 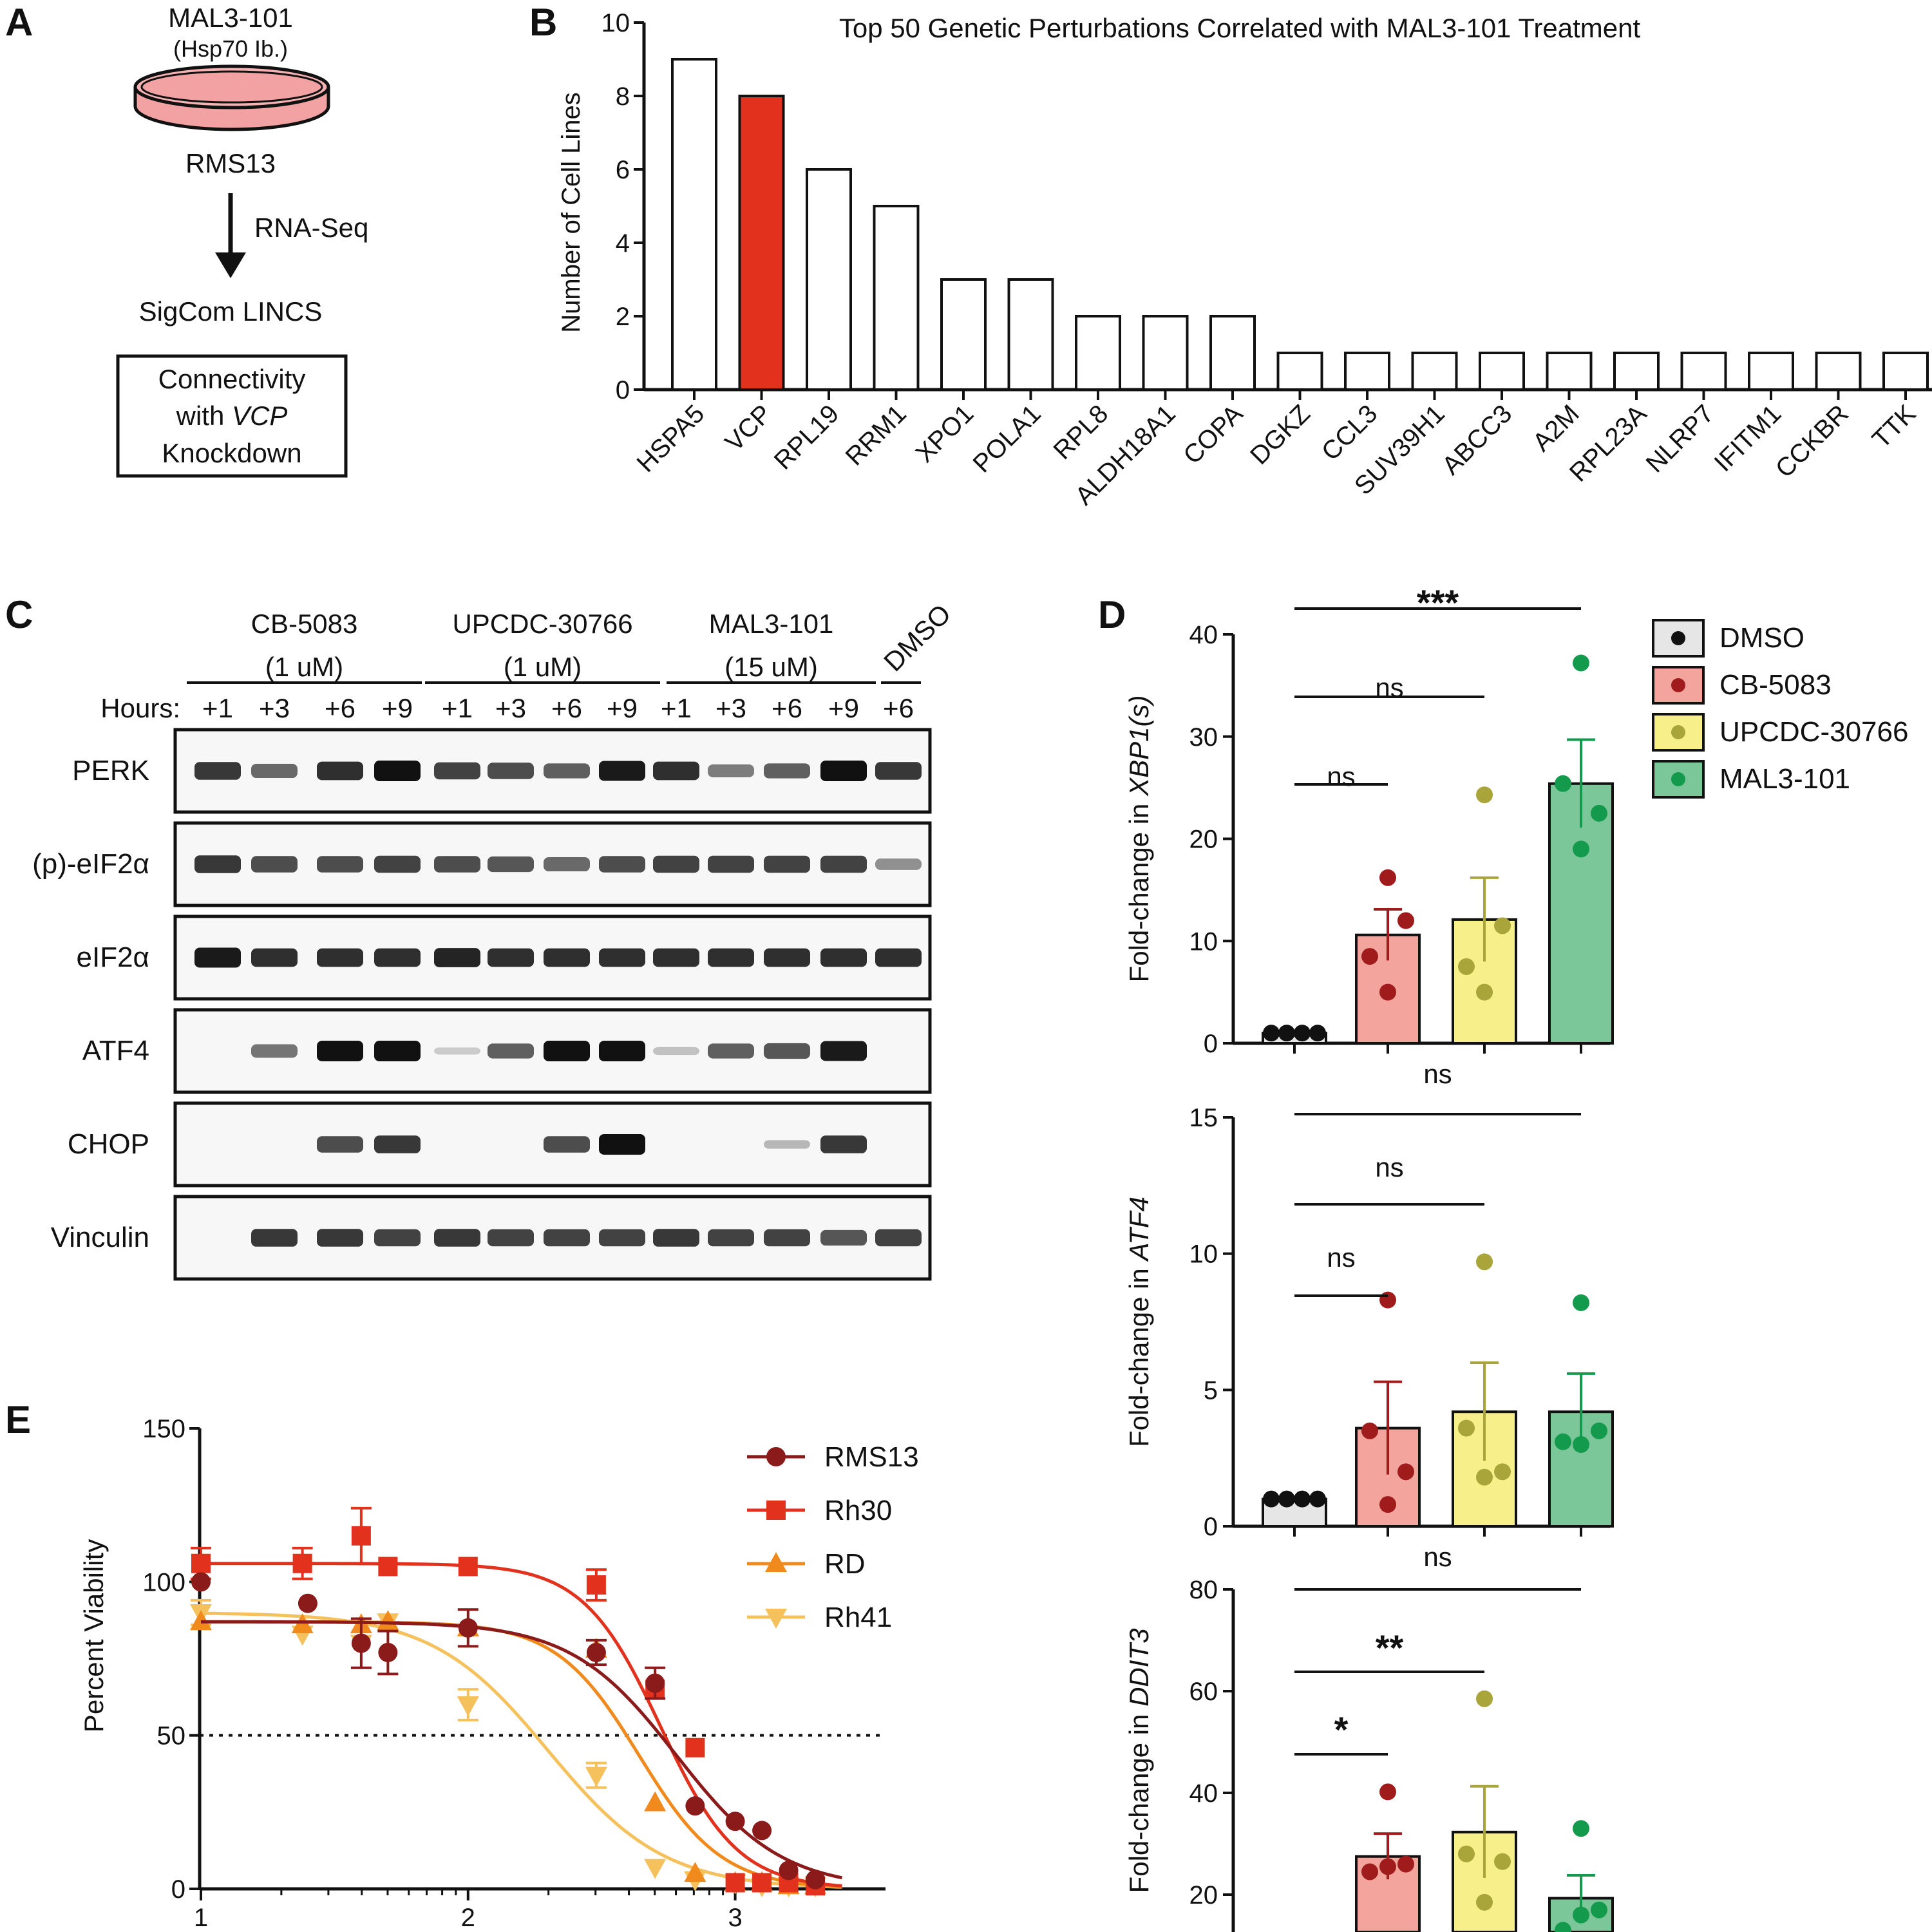 What do you see at coordinates (829, 279) in the screenshot?
I see `bar-rpl19` at bounding box center [829, 279].